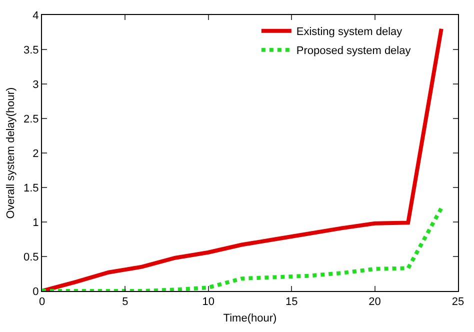 The height and width of the screenshot is (332, 474). What do you see at coordinates (374, 302) in the screenshot?
I see `x-tick-label: 20` at bounding box center [374, 302].